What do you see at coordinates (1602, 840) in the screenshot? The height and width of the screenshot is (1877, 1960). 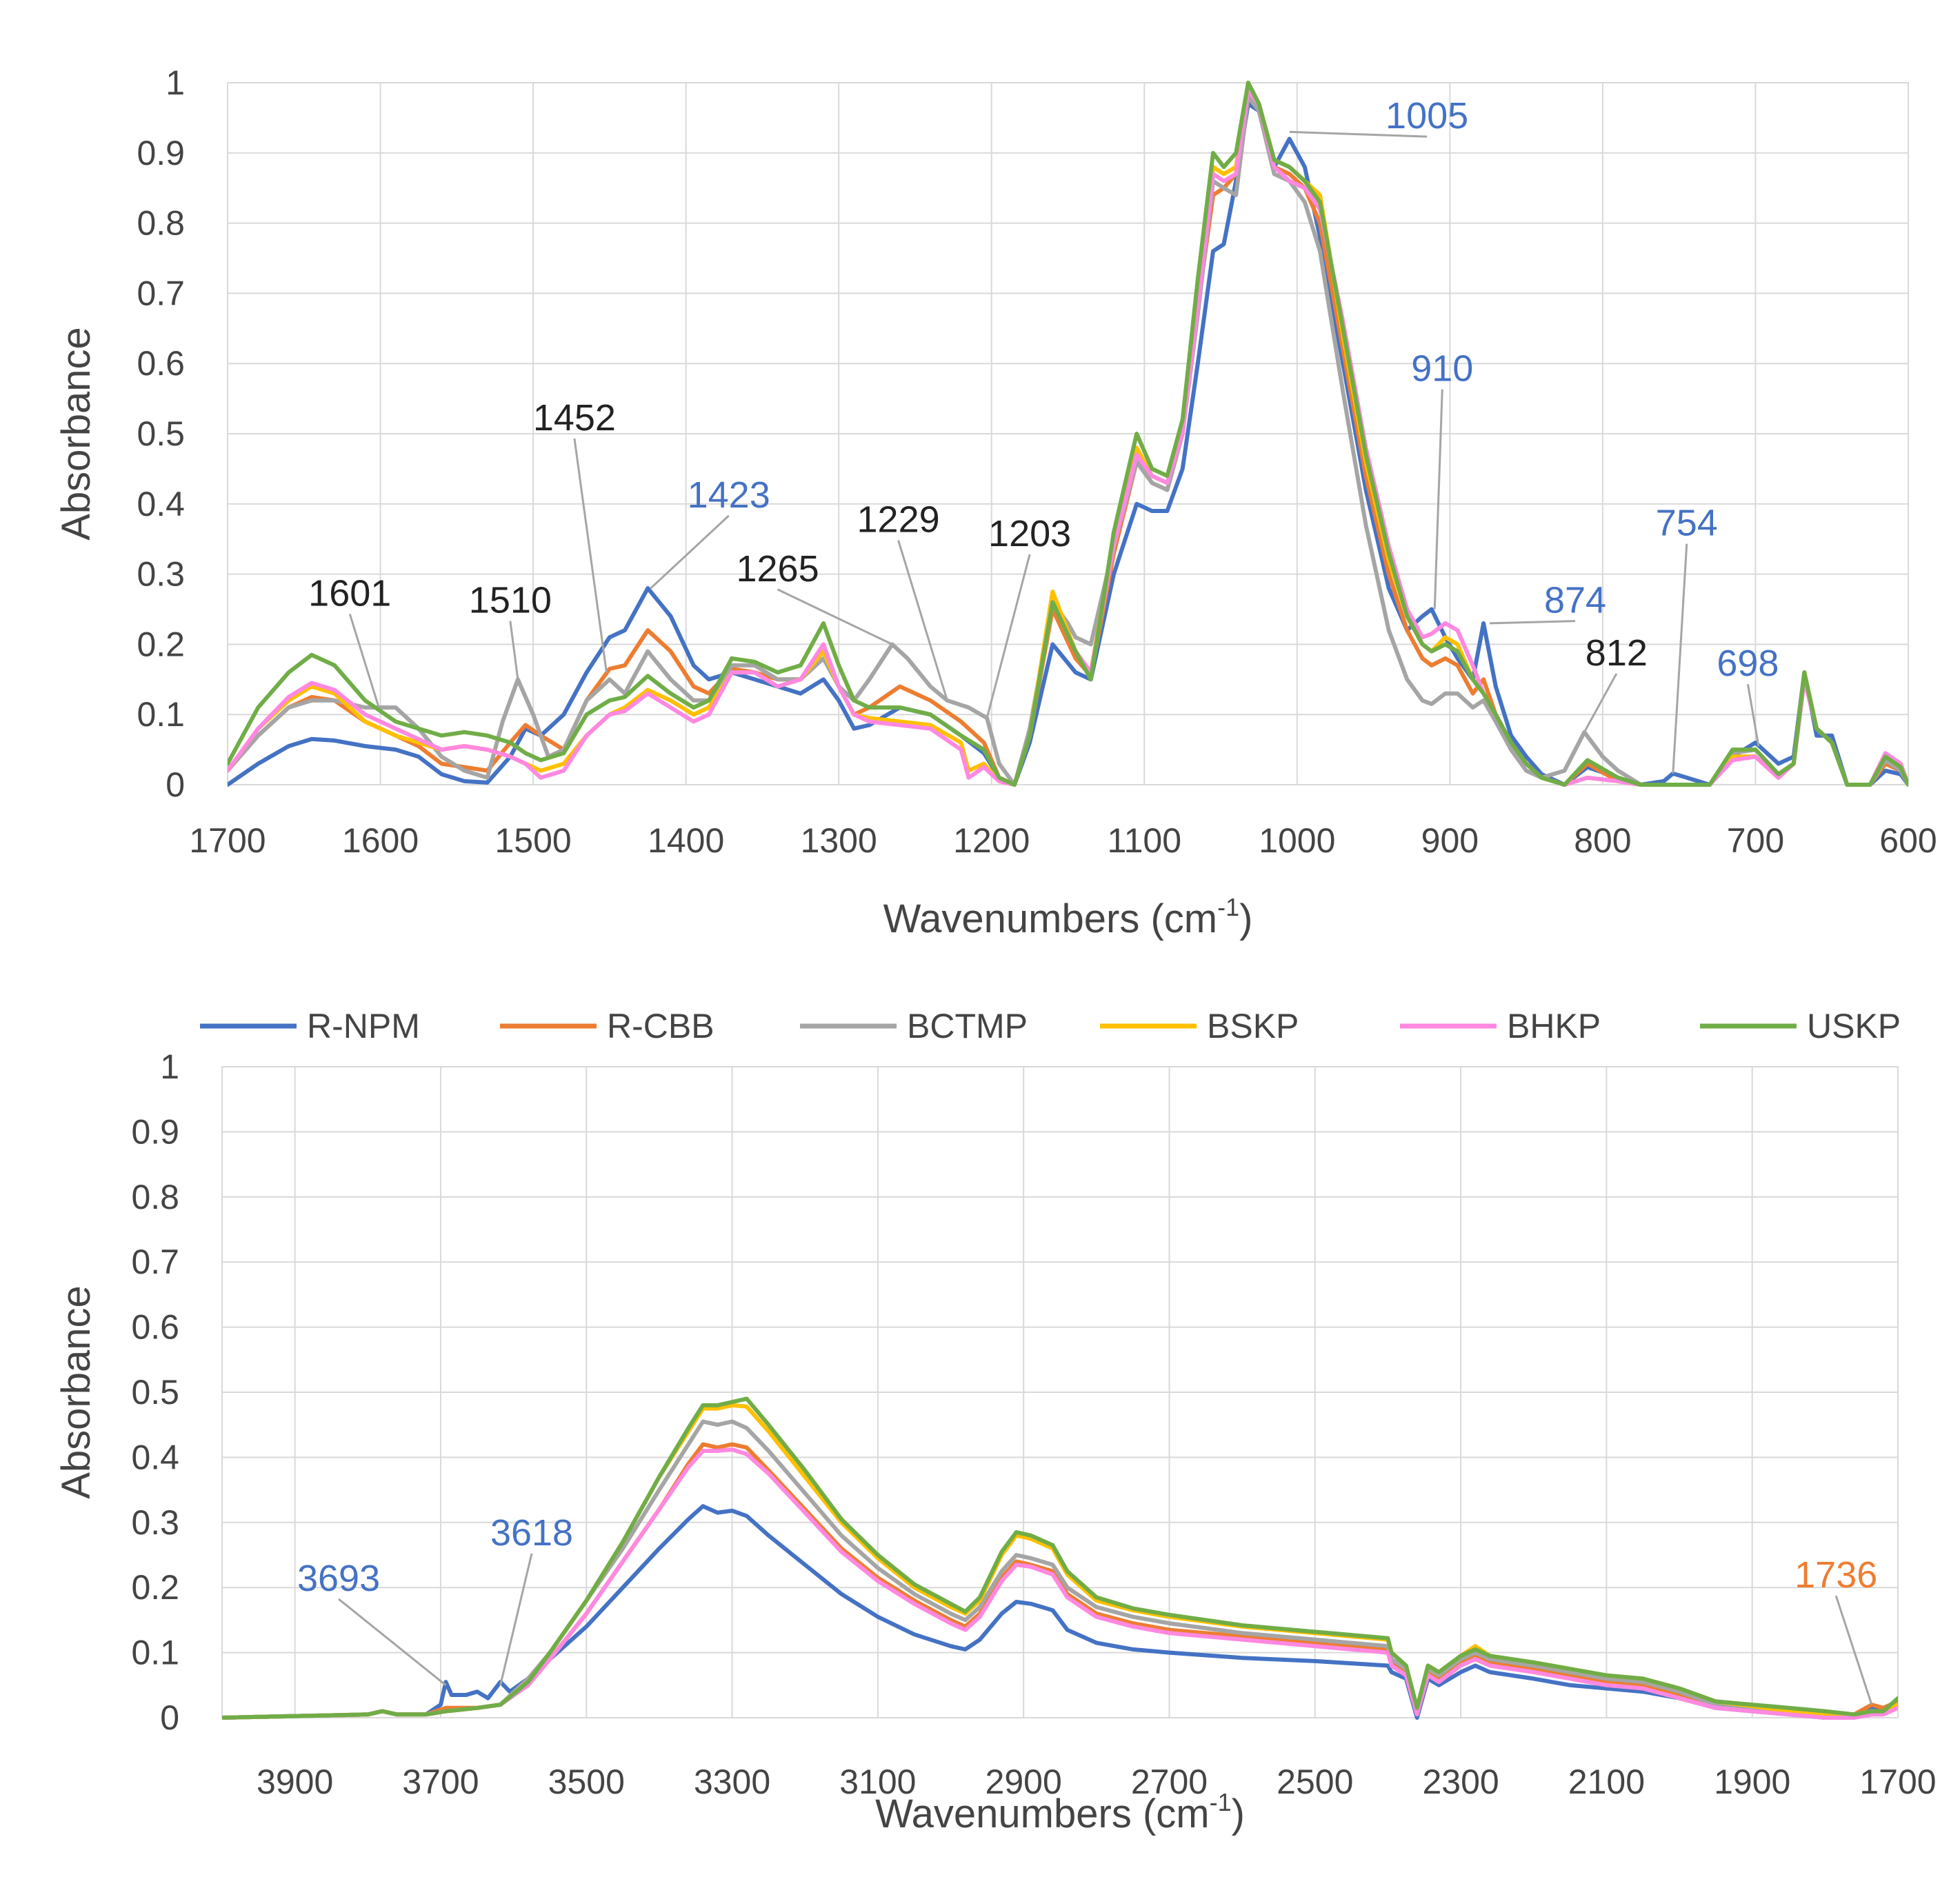 I see `top-x-tick-label: 800` at bounding box center [1602, 840].